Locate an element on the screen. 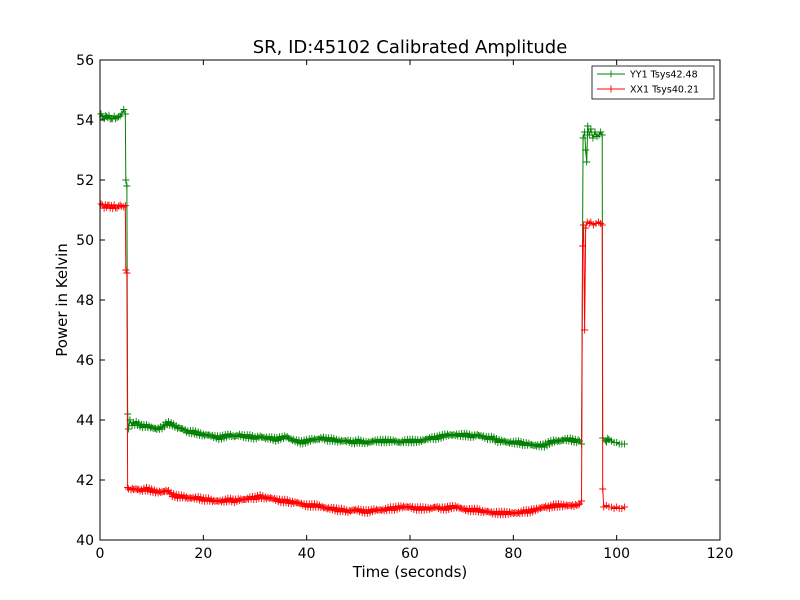 The width and height of the screenshot is (800, 600). y-tick-label: 52 is located at coordinates (85, 181).